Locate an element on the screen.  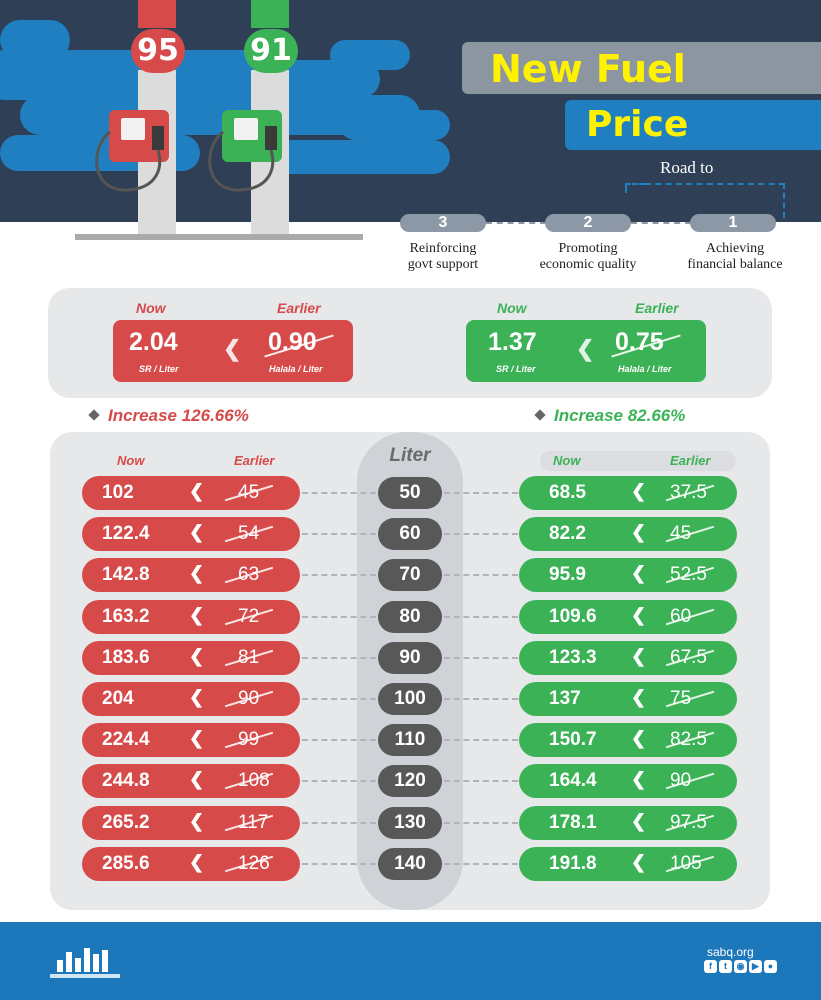
instagram-icon: ◉ is located at coordinates (740, 966).